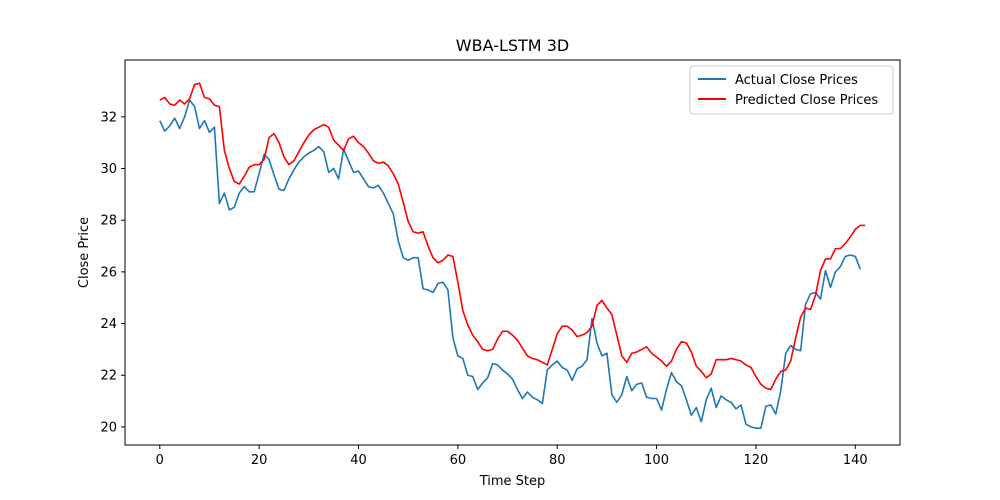 The height and width of the screenshot is (500, 1000). I want to click on y-tick-label: 26, so click(108, 272).